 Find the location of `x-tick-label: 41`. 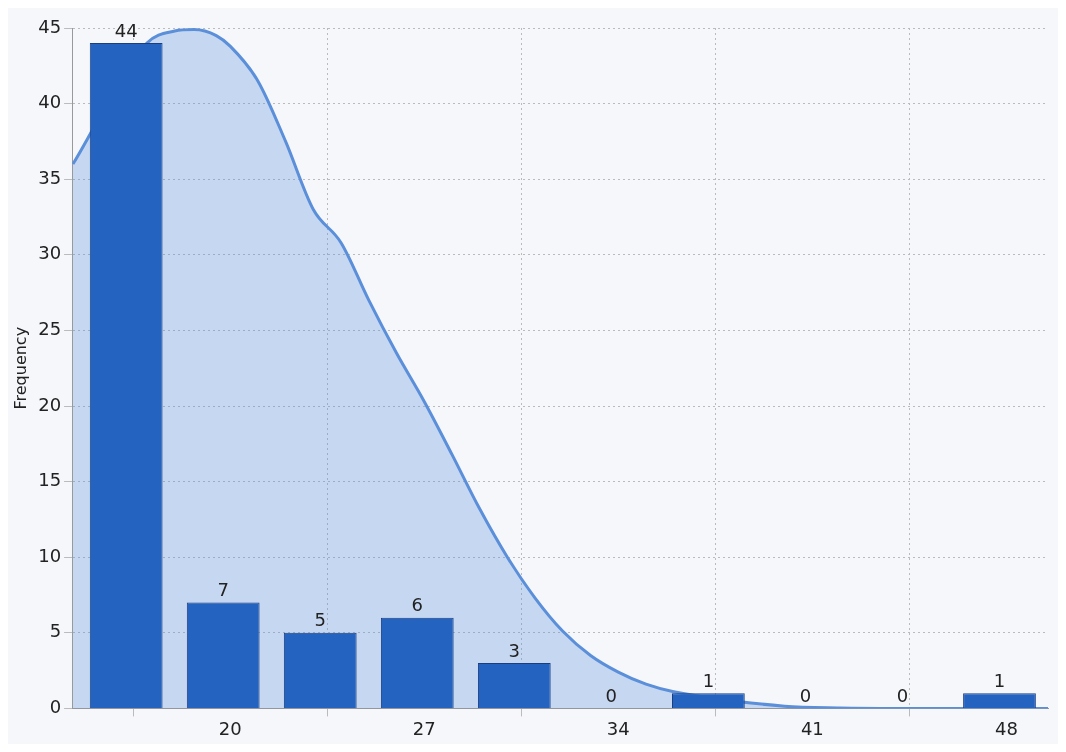

x-tick-label: 41 is located at coordinates (812, 728).